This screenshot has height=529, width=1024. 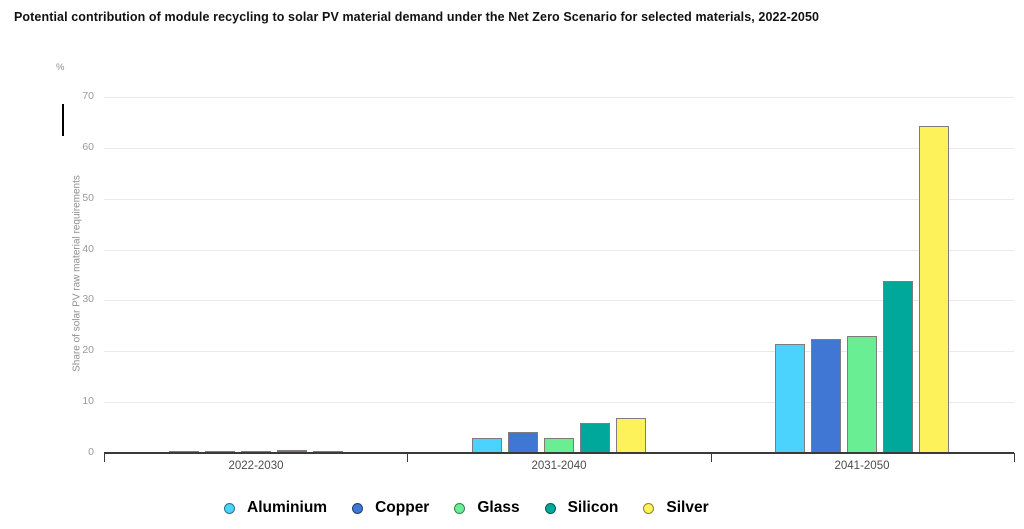 What do you see at coordinates (898, 367) in the screenshot?
I see `bar-silicon-2041-2050` at bounding box center [898, 367].